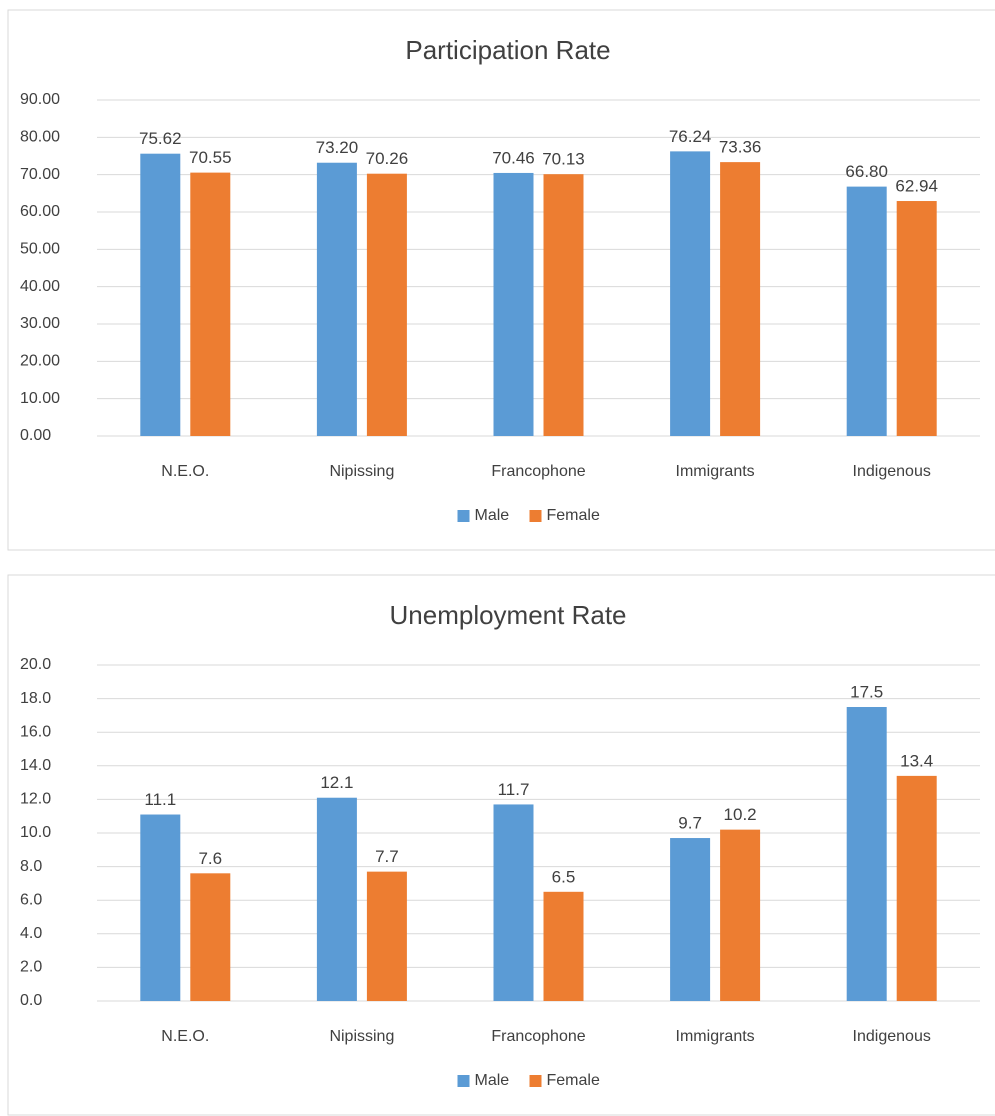 The height and width of the screenshot is (1116, 995). I want to click on y-tick-label: 20.00, so click(40, 361).